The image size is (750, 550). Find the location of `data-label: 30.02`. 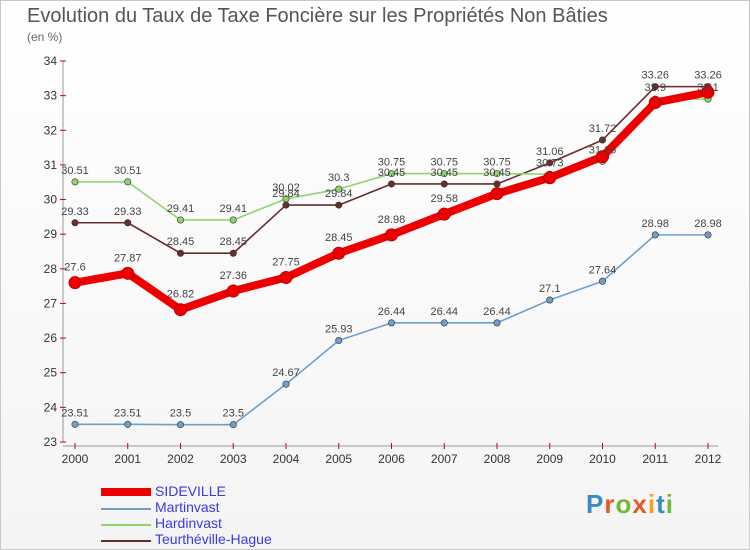

data-label: 30.02 is located at coordinates (286, 188).